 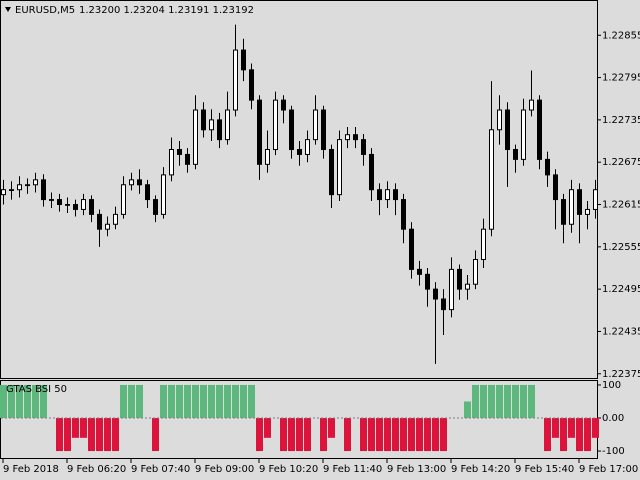 What do you see at coordinates (31, 469) in the screenshot?
I see `x-tick-label: 9 Feb 2018` at bounding box center [31, 469].